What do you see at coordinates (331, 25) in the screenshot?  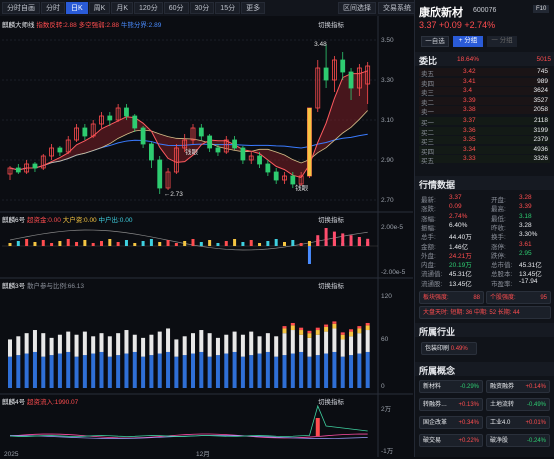 I see `switch-indicator-button-1: 切换指标` at bounding box center [331, 25].